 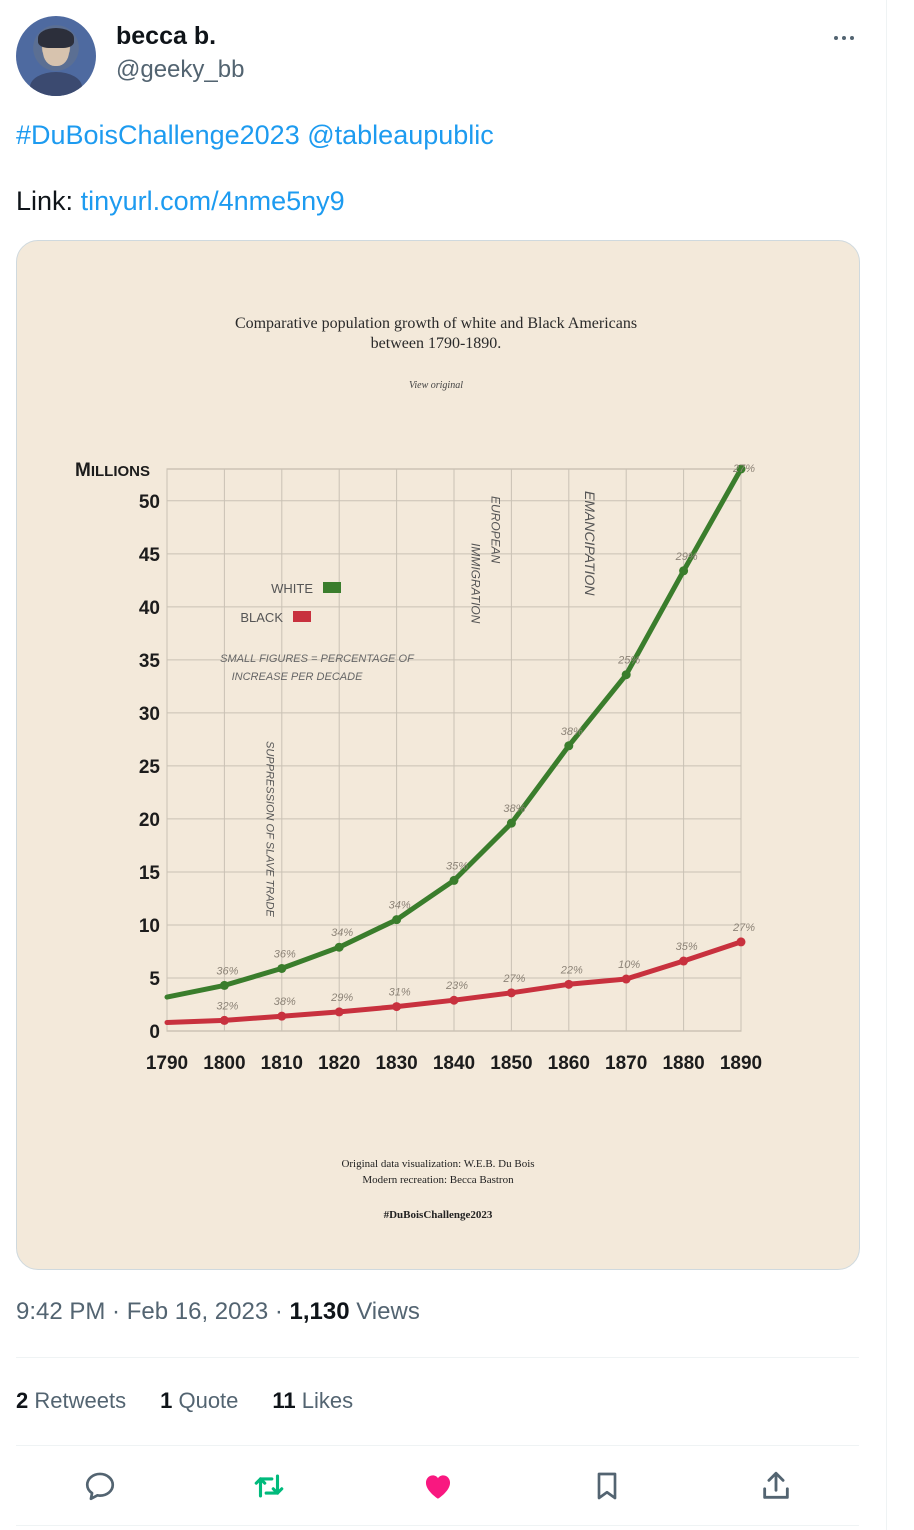 What do you see at coordinates (292, 588) in the screenshot?
I see `legend-label-white: WHITE` at bounding box center [292, 588].